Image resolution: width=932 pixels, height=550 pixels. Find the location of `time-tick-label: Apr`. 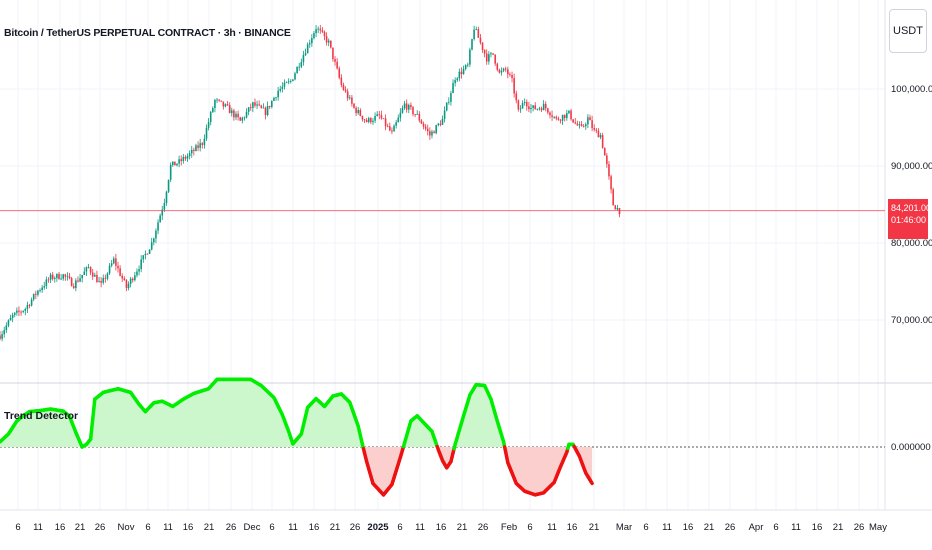

time-tick-label: Apr is located at coordinates (756, 527).